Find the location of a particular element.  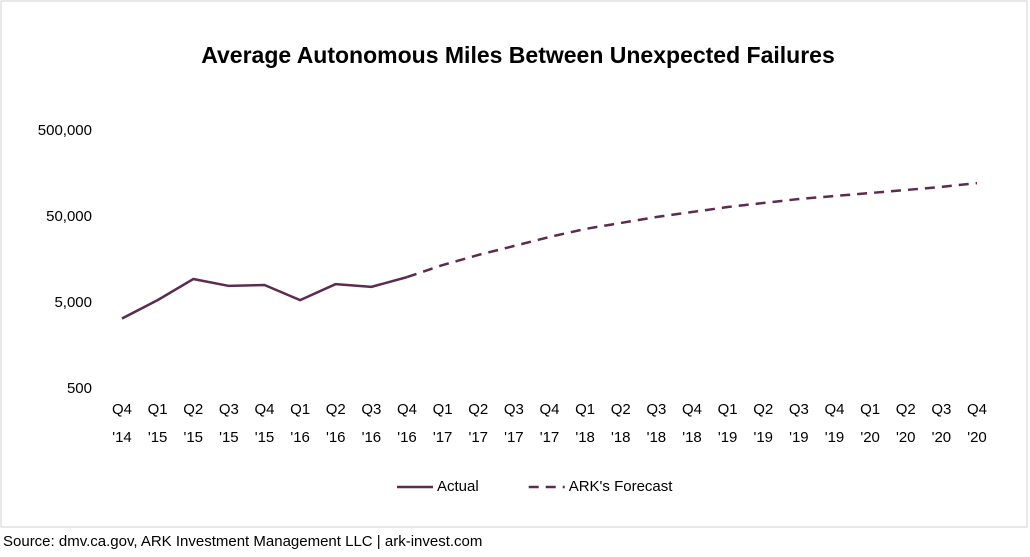

x-tick-label: '14 is located at coordinates (122, 437).